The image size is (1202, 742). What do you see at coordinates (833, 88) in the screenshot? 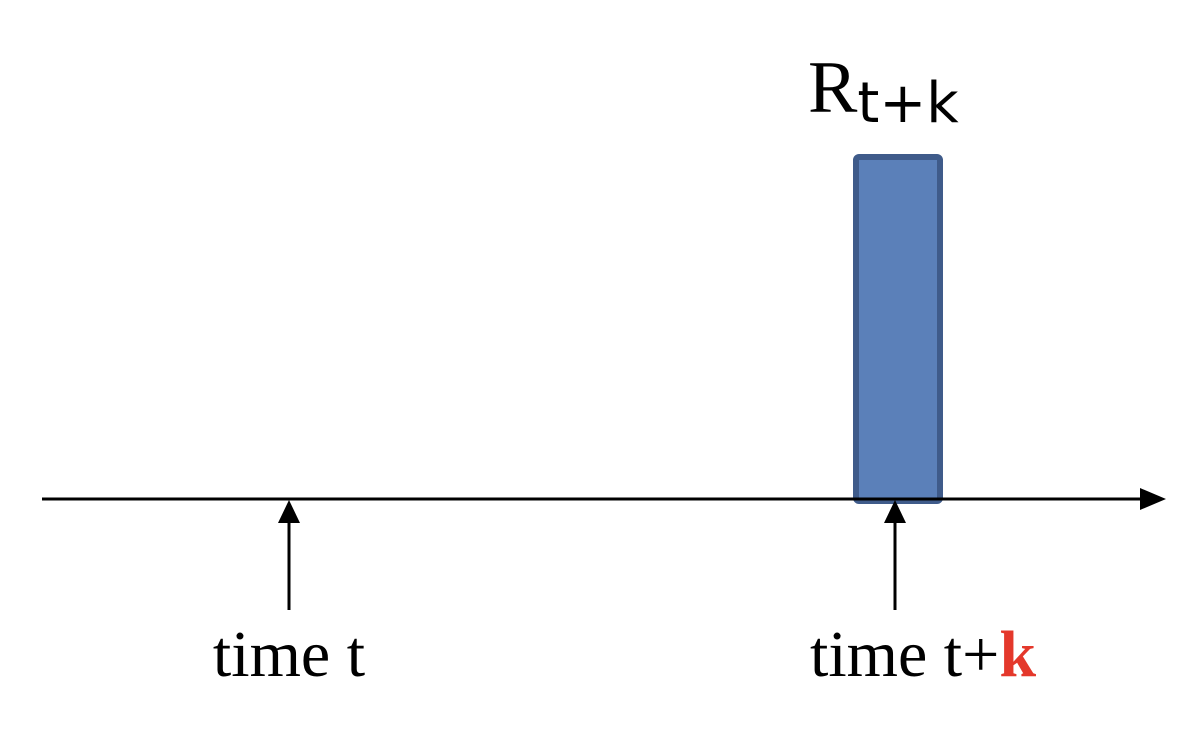
I see `reward-symbol: R` at bounding box center [833, 88].